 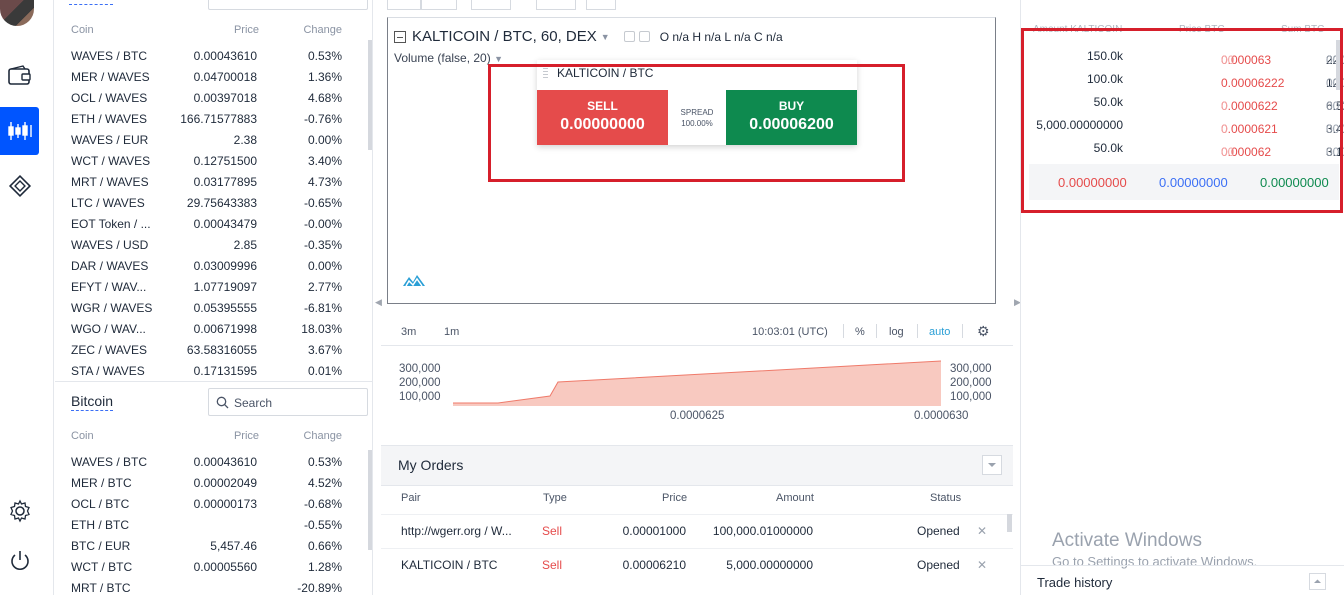 What do you see at coordinates (545, 73) in the screenshot?
I see `drag-handle` at bounding box center [545, 73].